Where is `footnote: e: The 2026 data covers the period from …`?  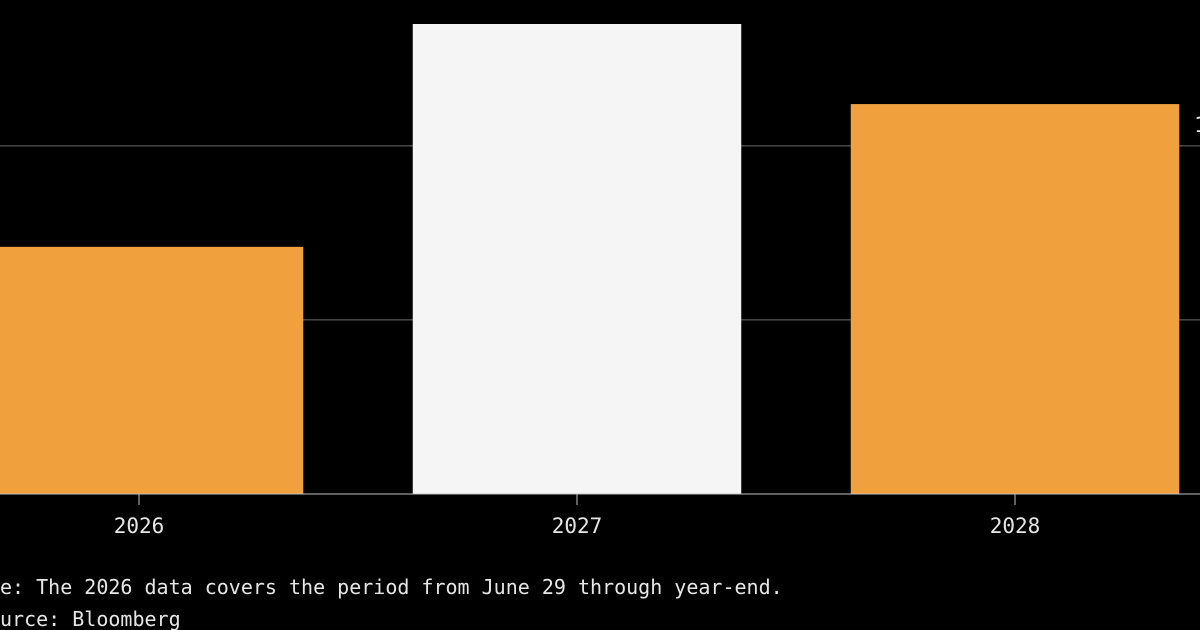
footnote: e: The 2026 data covers the period from … is located at coordinates (391, 587).